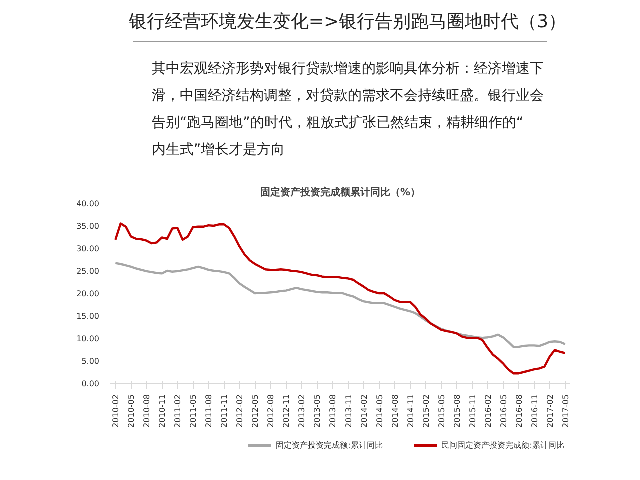 The height and width of the screenshot is (480, 640). What do you see at coordinates (116, 411) in the screenshot?
I see `x-tick-label: 2010-02` at bounding box center [116, 411].